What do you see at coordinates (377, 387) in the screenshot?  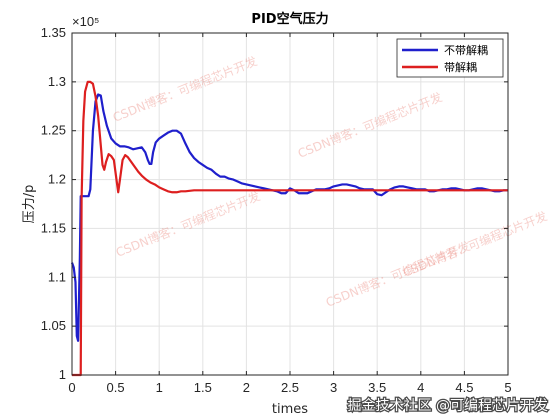 I see `x-tick-label: 3.5` at bounding box center [377, 387].